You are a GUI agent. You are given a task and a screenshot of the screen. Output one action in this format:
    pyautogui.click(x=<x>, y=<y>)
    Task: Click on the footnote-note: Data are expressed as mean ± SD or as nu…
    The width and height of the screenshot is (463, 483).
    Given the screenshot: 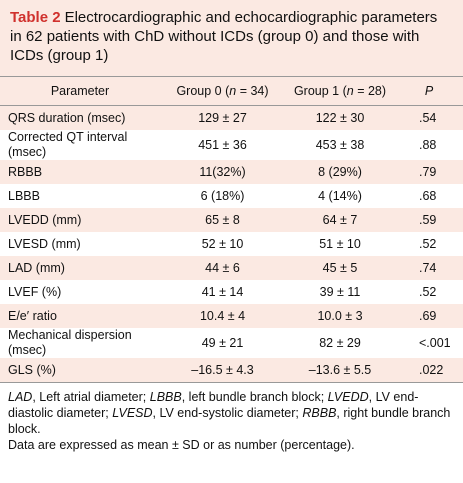 What is the action you would take?
    pyautogui.click(x=181, y=445)
    